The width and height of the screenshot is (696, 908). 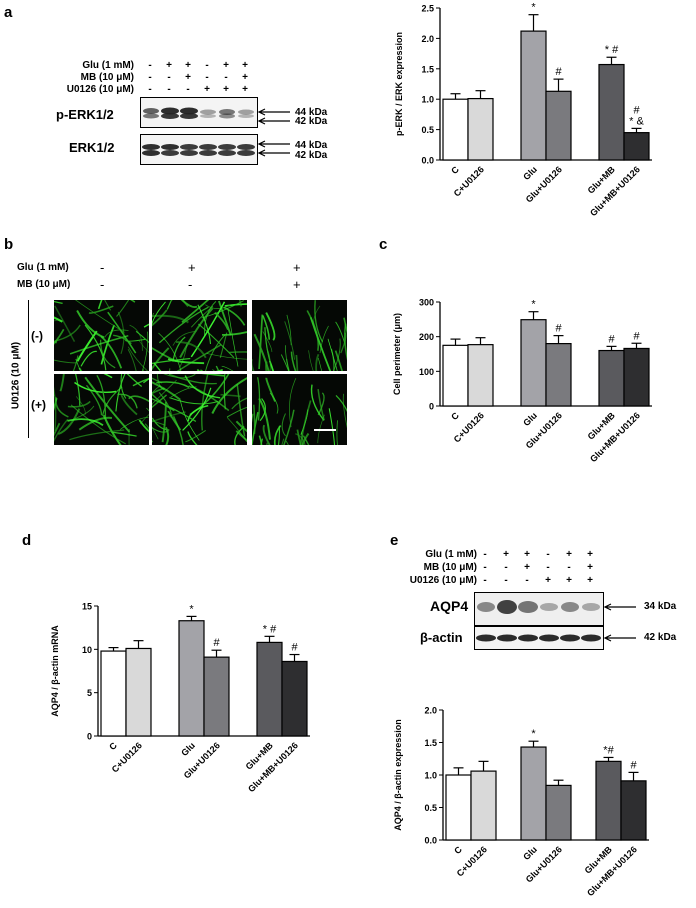 What do you see at coordinates (9, 244) in the screenshot?
I see `panel-label-b: b` at bounding box center [9, 244].